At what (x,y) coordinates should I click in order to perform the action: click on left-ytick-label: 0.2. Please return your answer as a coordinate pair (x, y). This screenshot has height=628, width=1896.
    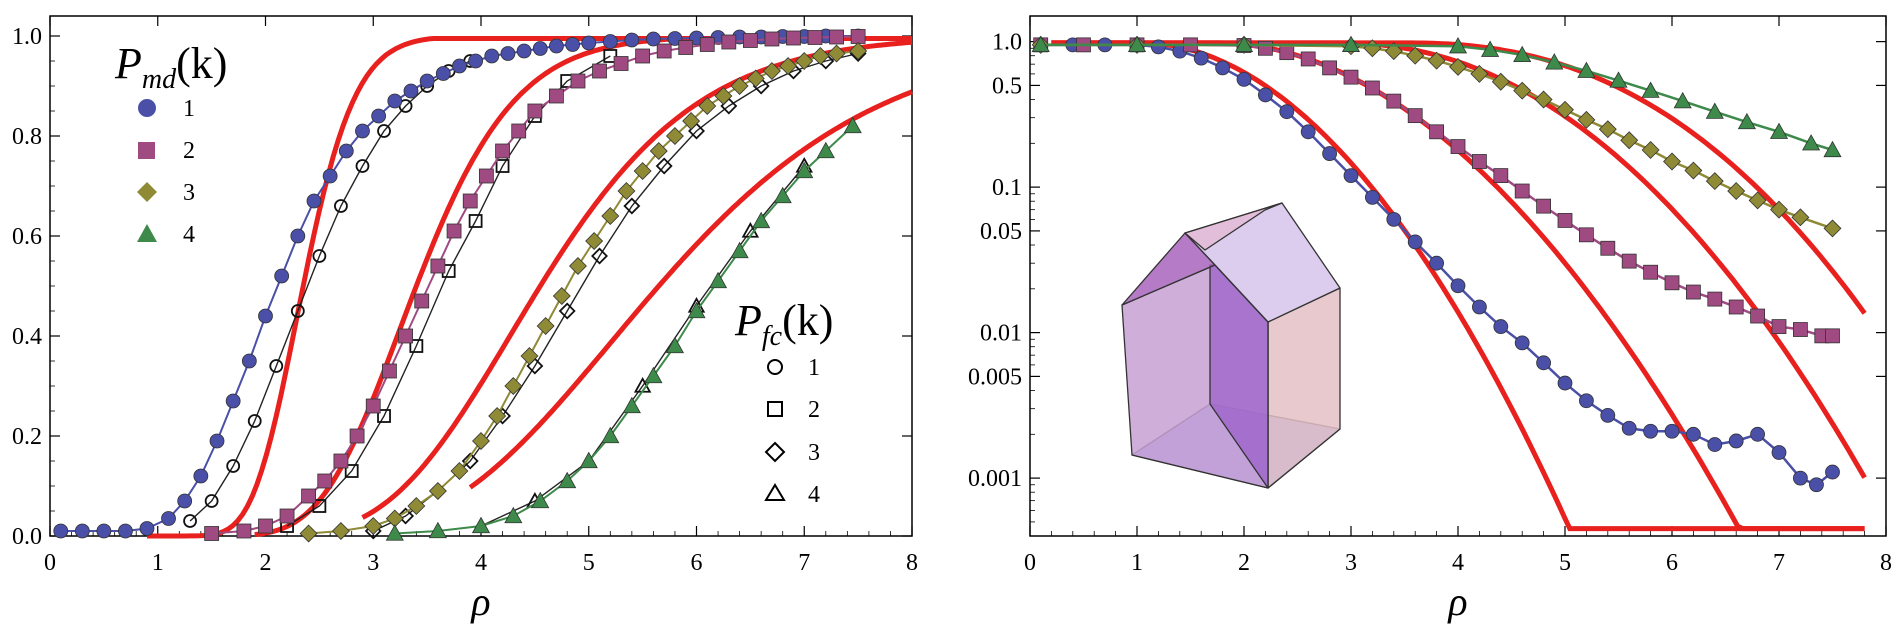
    Looking at the image, I should click on (27, 437).